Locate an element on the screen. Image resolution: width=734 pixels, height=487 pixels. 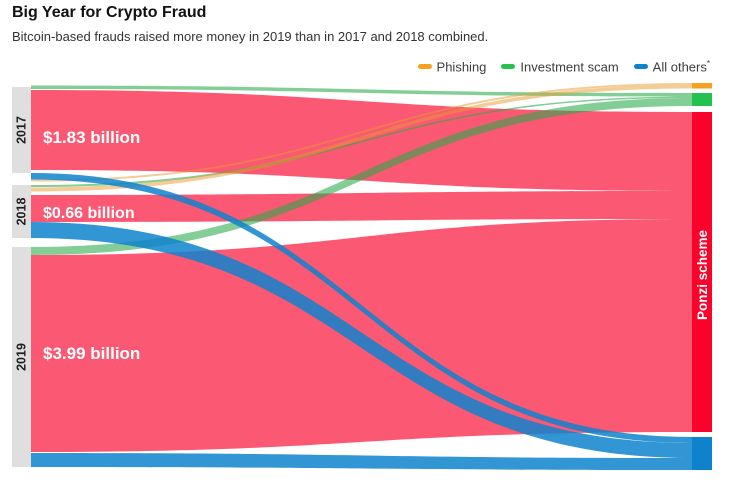
year-node-2019 is located at coordinates (21, 357).